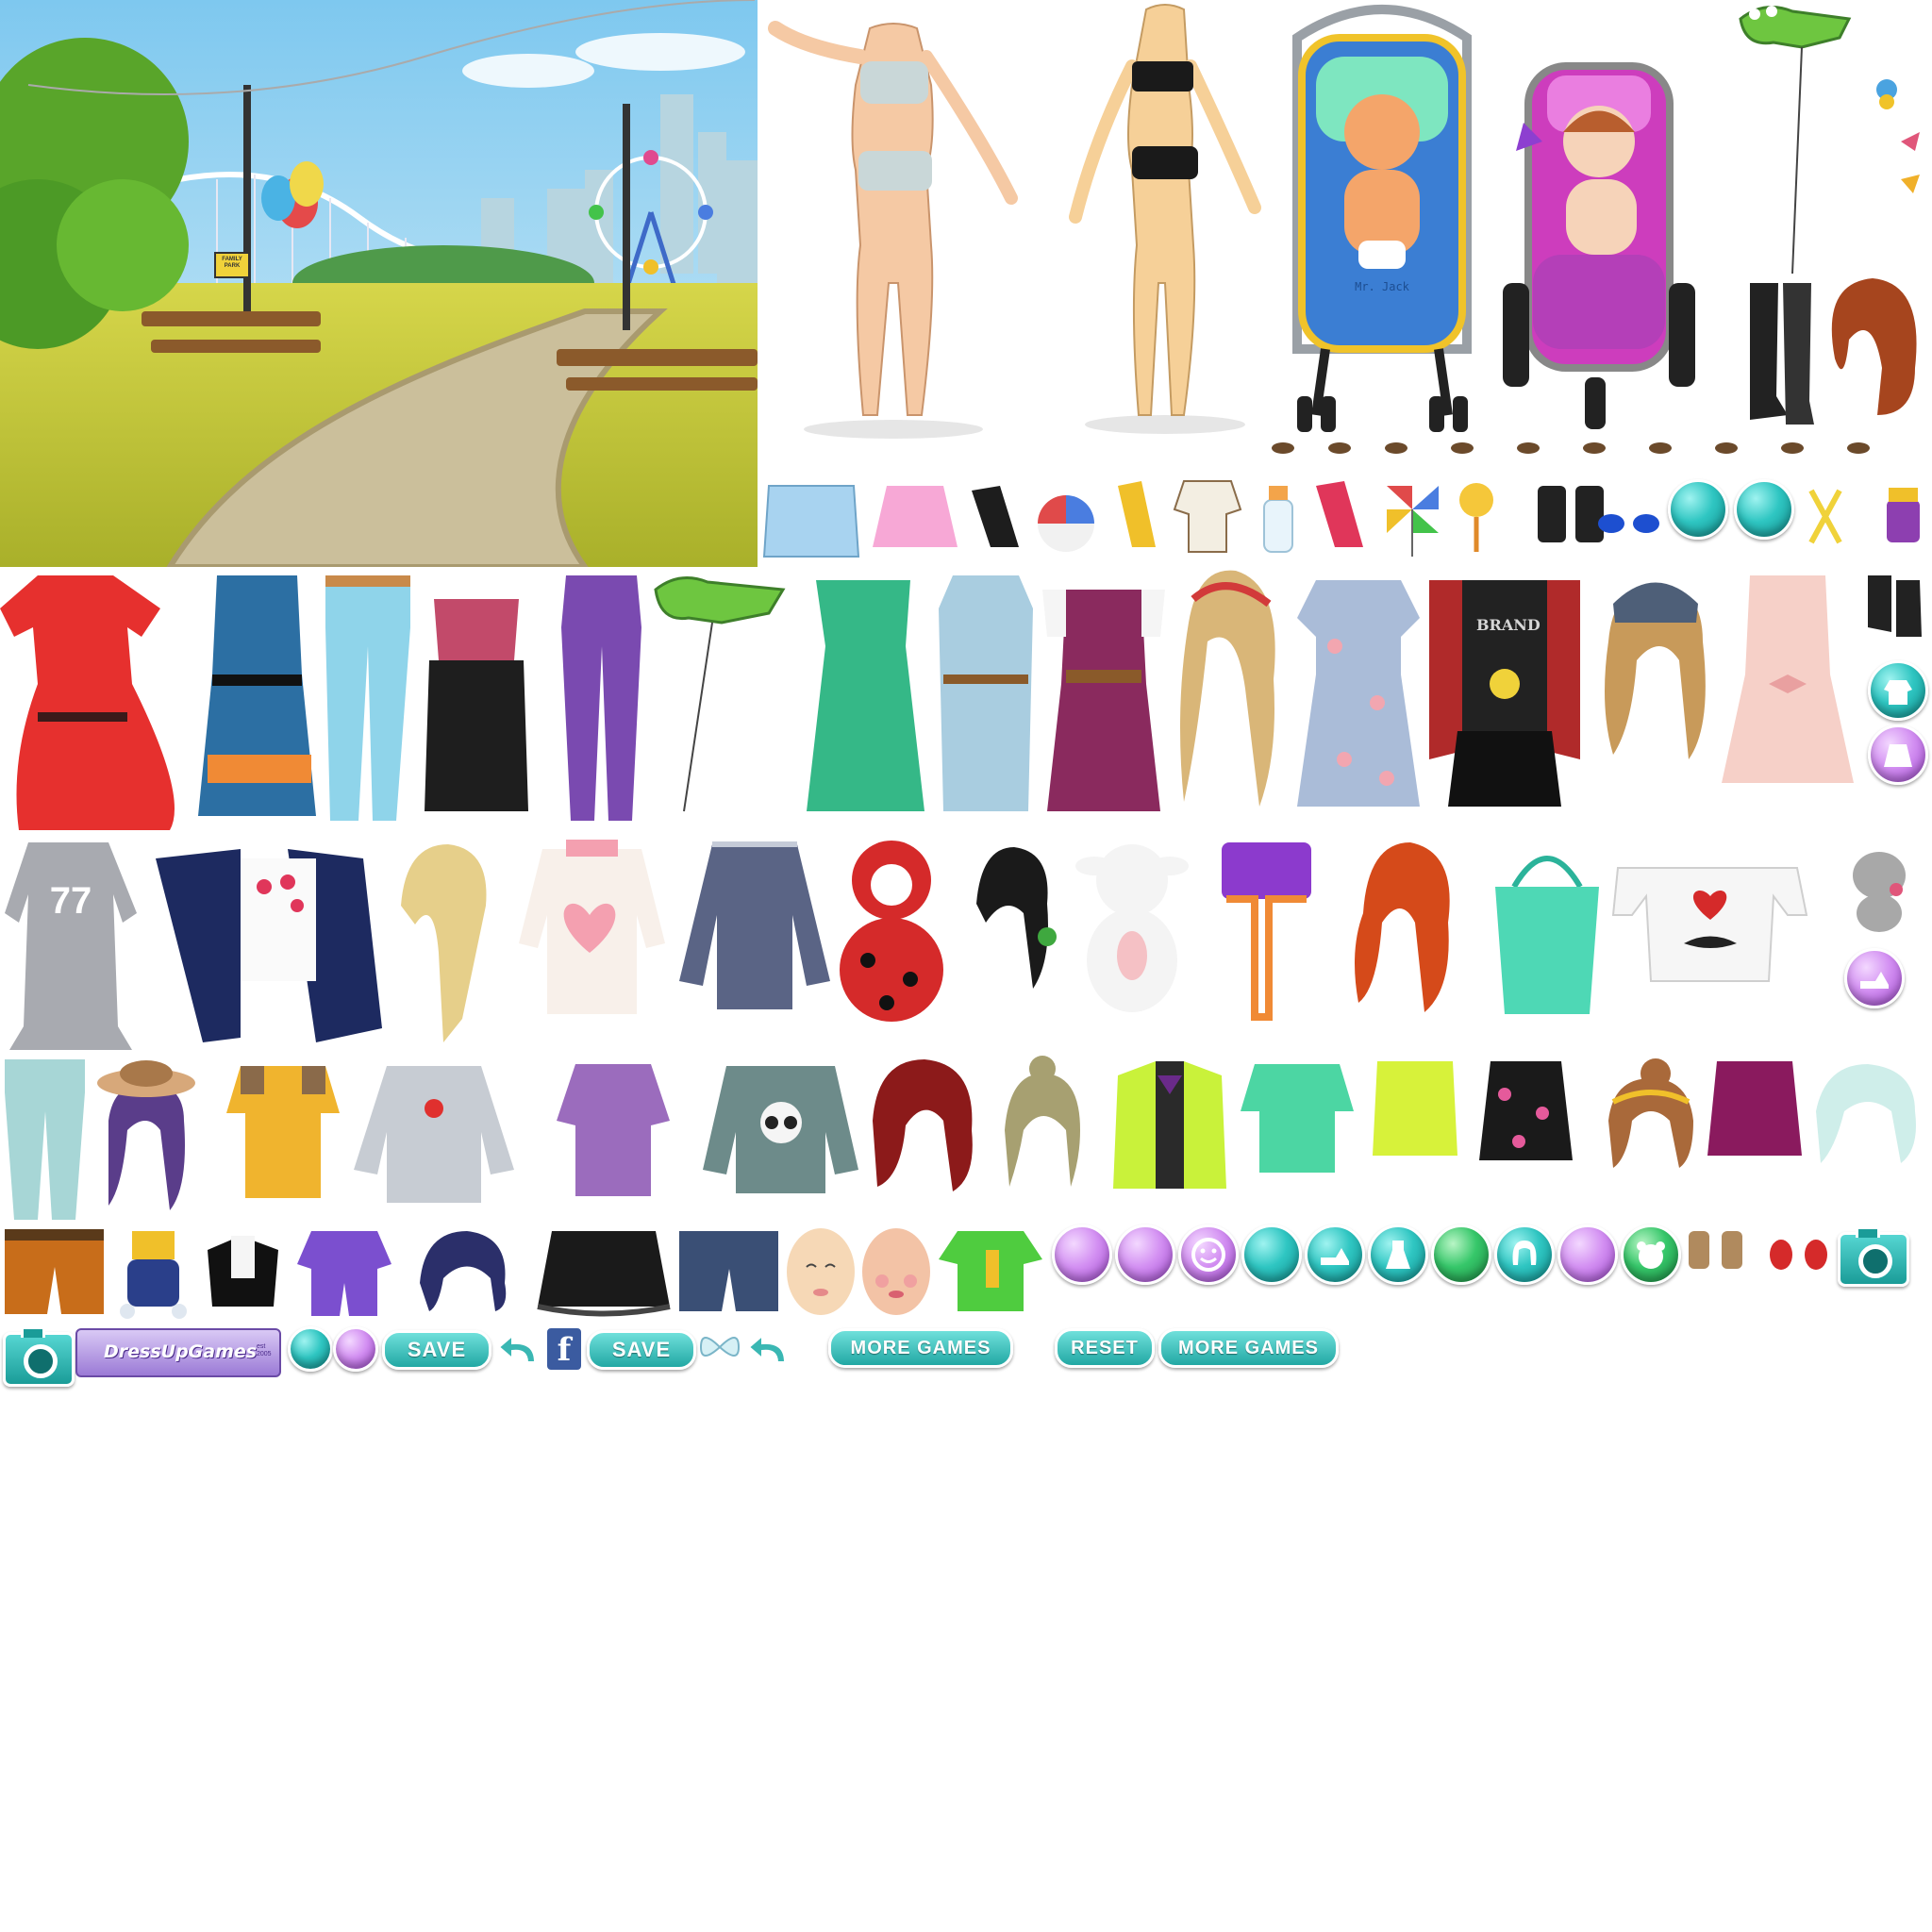  What do you see at coordinates (915, 519) in the screenshot?
I see `skirt-pink-tutu` at bounding box center [915, 519].